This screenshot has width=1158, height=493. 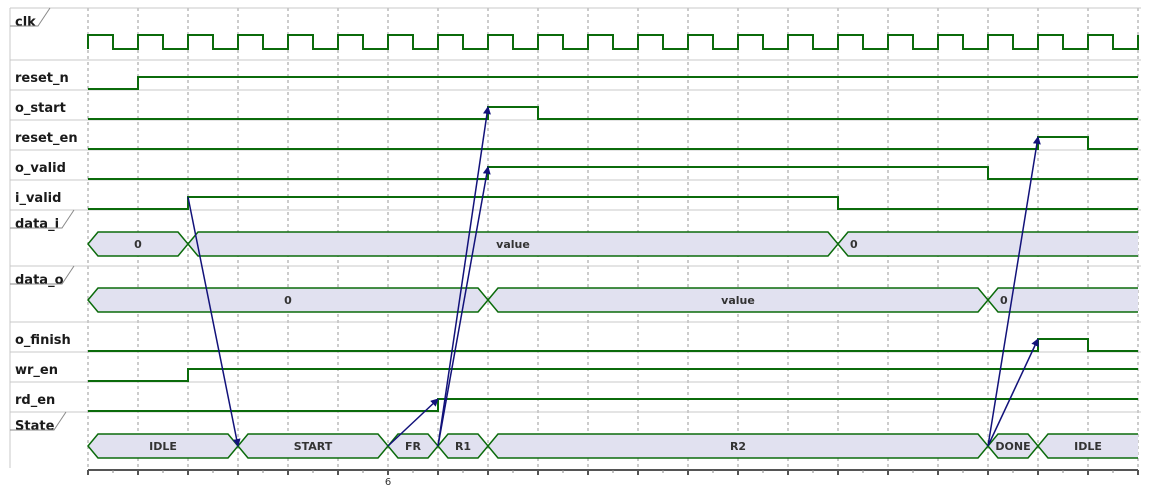 I want to click on wave-o_start, so click(x=613, y=113).